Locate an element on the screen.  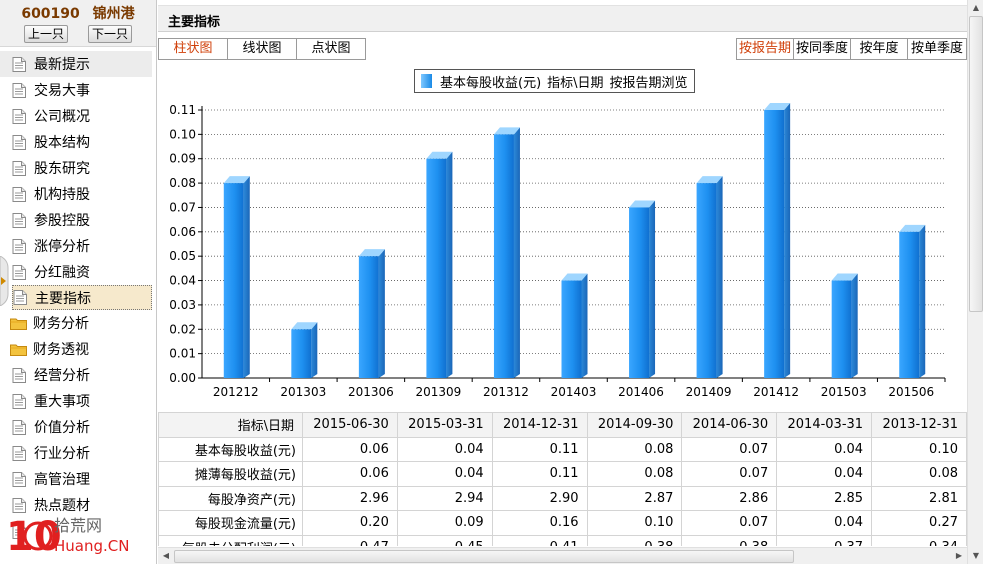
table-header-date: 2015-03-31 is located at coordinates (444, 425).